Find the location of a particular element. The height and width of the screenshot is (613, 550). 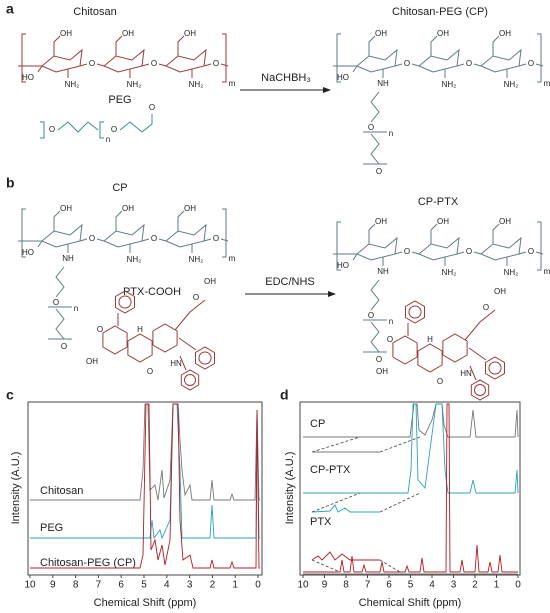

compound-name: CP-PTX is located at coordinates (438, 202).